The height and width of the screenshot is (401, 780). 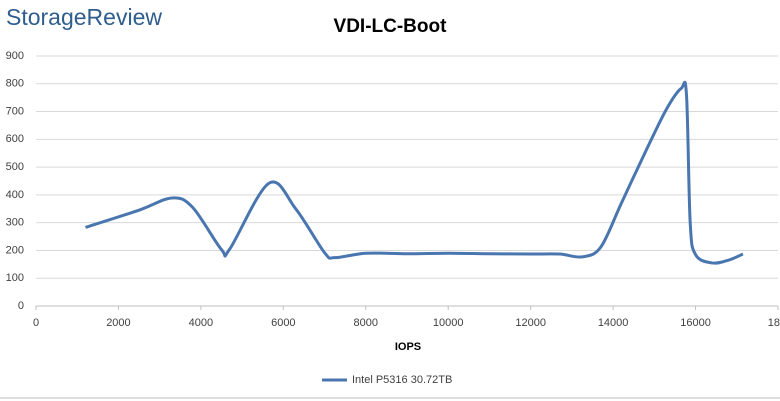 What do you see at coordinates (15, 223) in the screenshot?
I see `y-tick-label: 300` at bounding box center [15, 223].